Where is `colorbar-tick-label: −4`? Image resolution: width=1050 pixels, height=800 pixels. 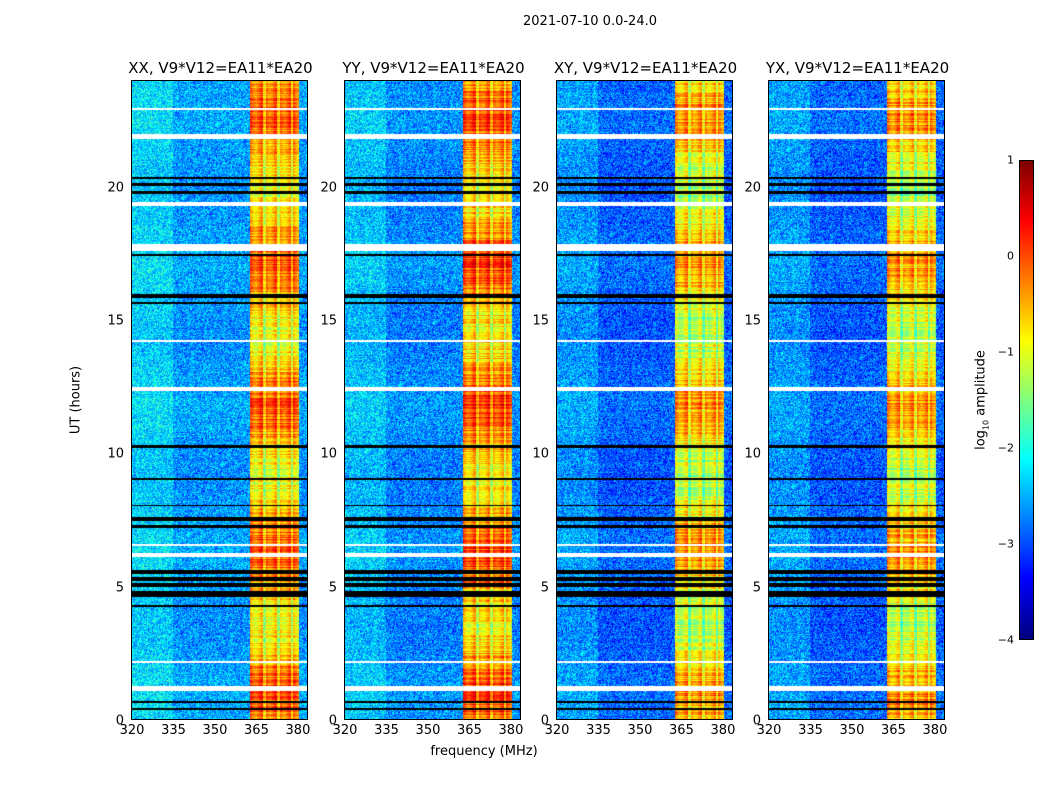 colorbar-tick-label: −4 is located at coordinates (1005, 640).